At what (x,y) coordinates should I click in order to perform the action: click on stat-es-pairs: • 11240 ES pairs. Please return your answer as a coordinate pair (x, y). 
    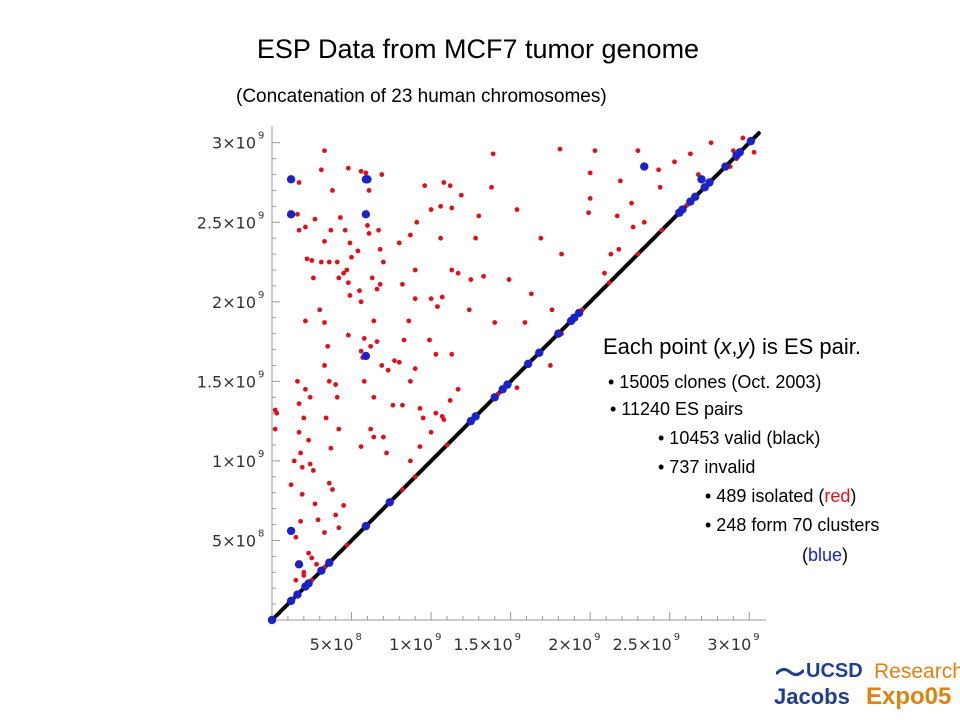
    Looking at the image, I should click on (677, 409).